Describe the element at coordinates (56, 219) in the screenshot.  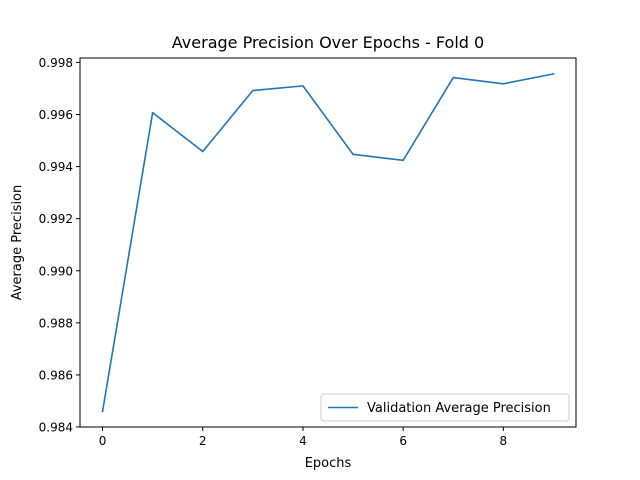
I see `y-tick-label: 0.992` at that location.